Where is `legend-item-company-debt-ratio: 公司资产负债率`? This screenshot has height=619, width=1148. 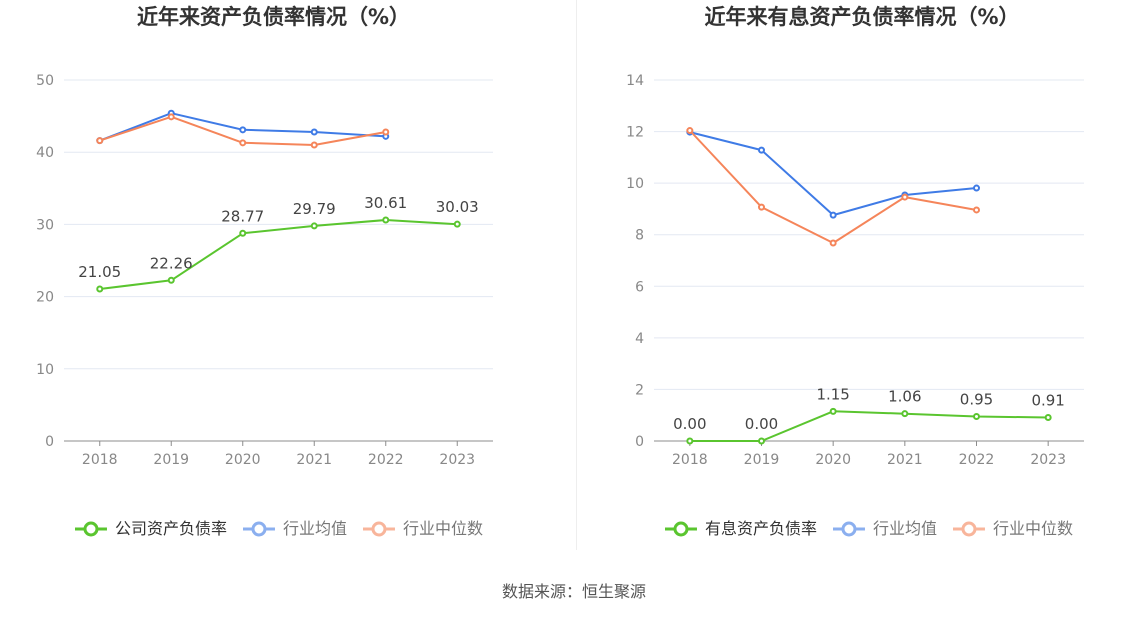
legend-item-company-debt-ratio: 公司资产负债率 is located at coordinates (150, 529).